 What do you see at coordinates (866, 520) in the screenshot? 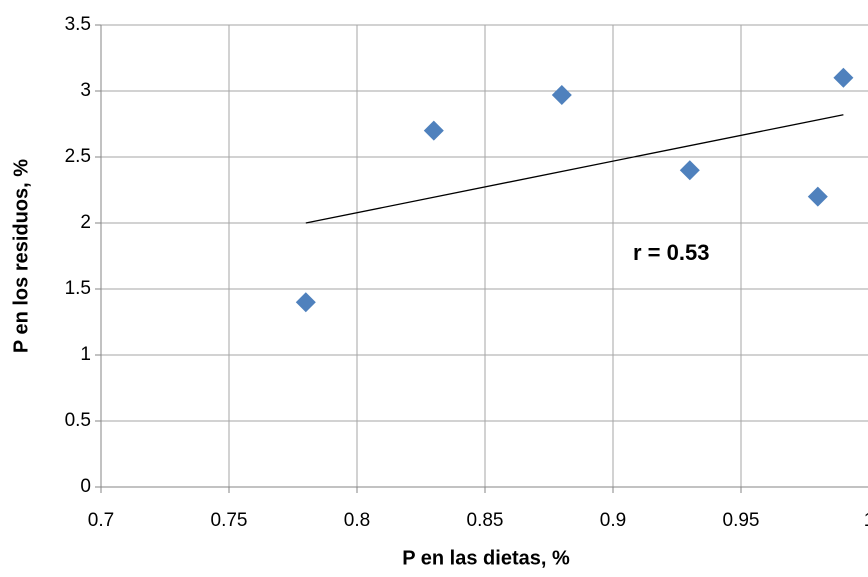
I see `x-tick-label: 1` at bounding box center [866, 520].